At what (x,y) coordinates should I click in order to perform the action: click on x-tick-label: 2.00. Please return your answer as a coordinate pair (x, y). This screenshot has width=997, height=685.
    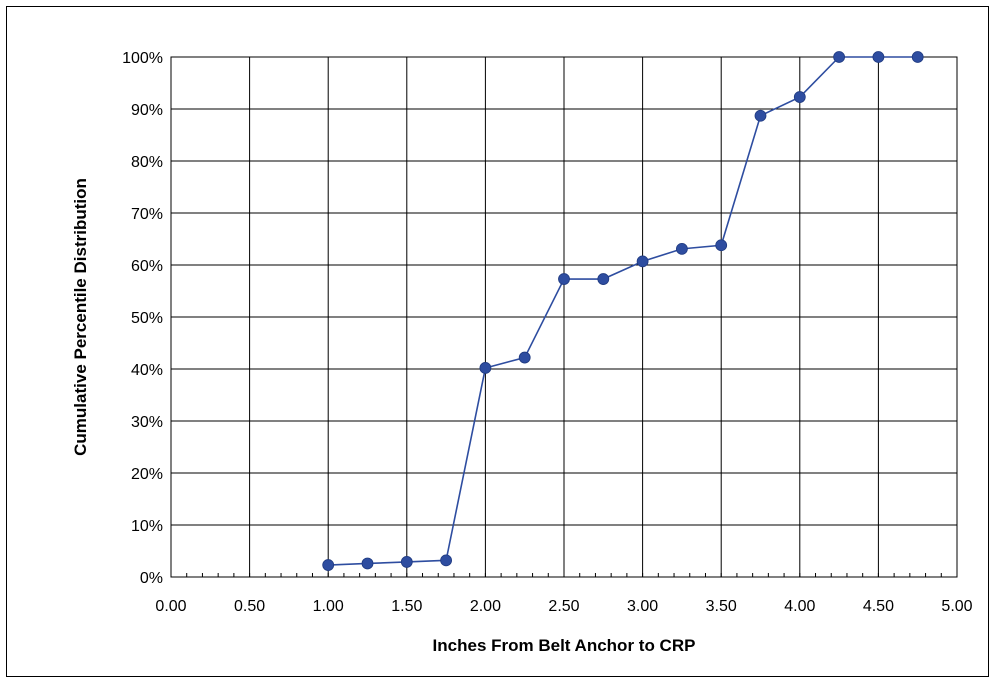
    Looking at the image, I should click on (485, 606).